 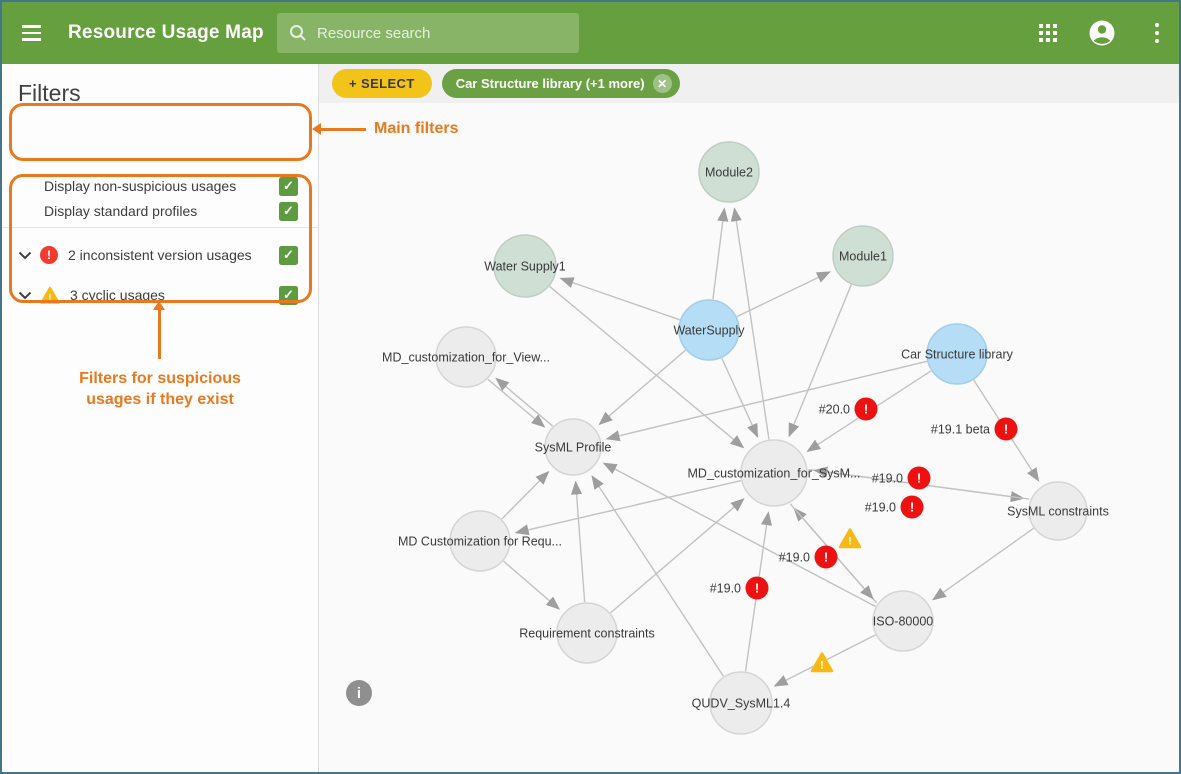 What do you see at coordinates (288, 255) in the screenshot?
I see `checkbox-inconsistent-versions: ✓` at bounding box center [288, 255].